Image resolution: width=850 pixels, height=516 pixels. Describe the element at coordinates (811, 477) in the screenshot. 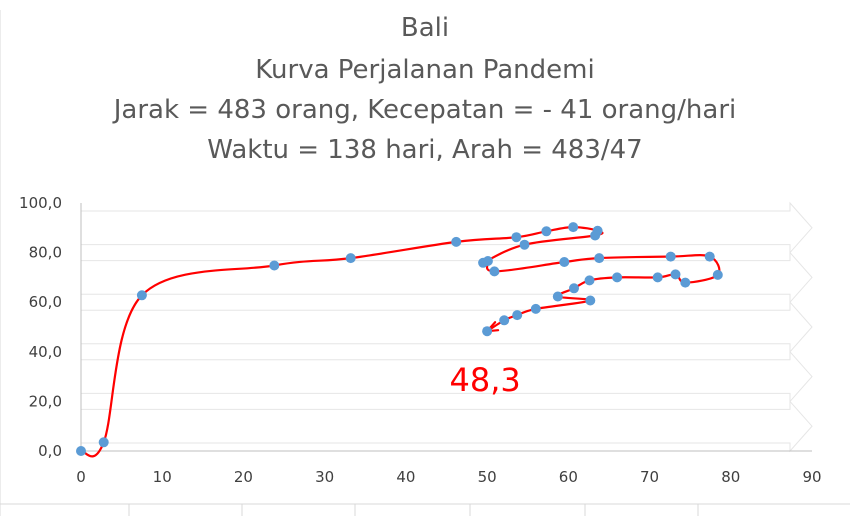

I see `x-tick-label: 90` at that location.